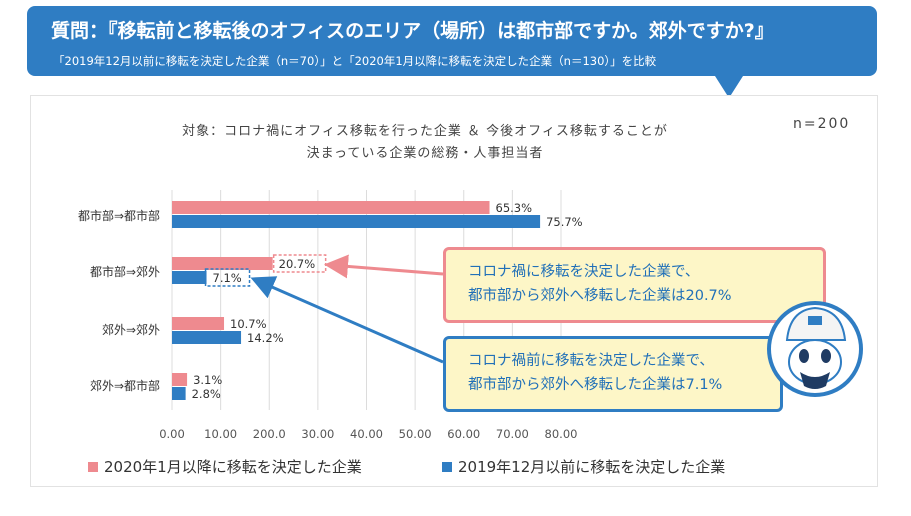 The width and height of the screenshot is (911, 516). Describe the element at coordinates (425, 153) in the screenshot. I see `chart-title-line-2: 決まっている企業の総務・人事担当者` at that location.